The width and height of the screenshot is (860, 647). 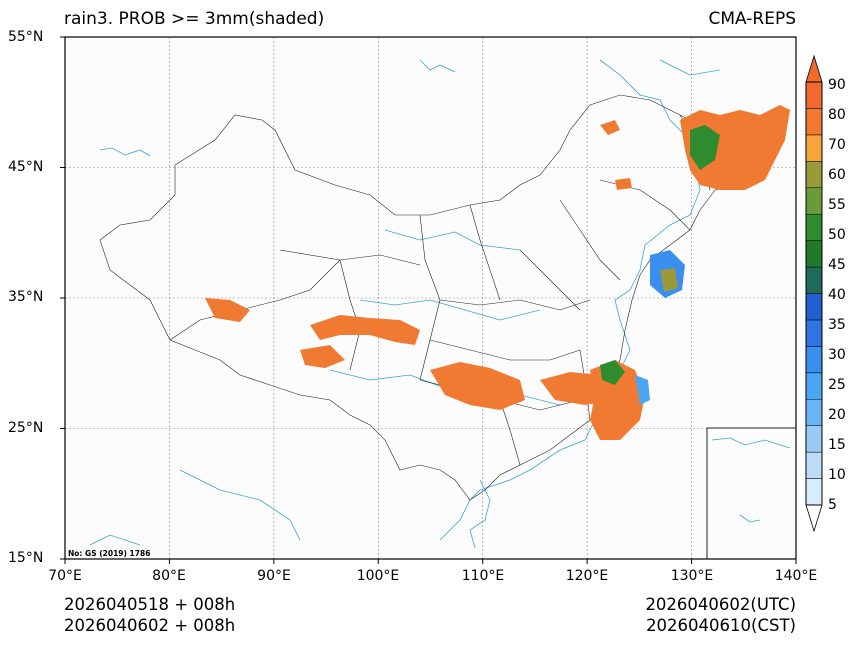 I want to click on colorbar-label: 40, so click(x=837, y=295).